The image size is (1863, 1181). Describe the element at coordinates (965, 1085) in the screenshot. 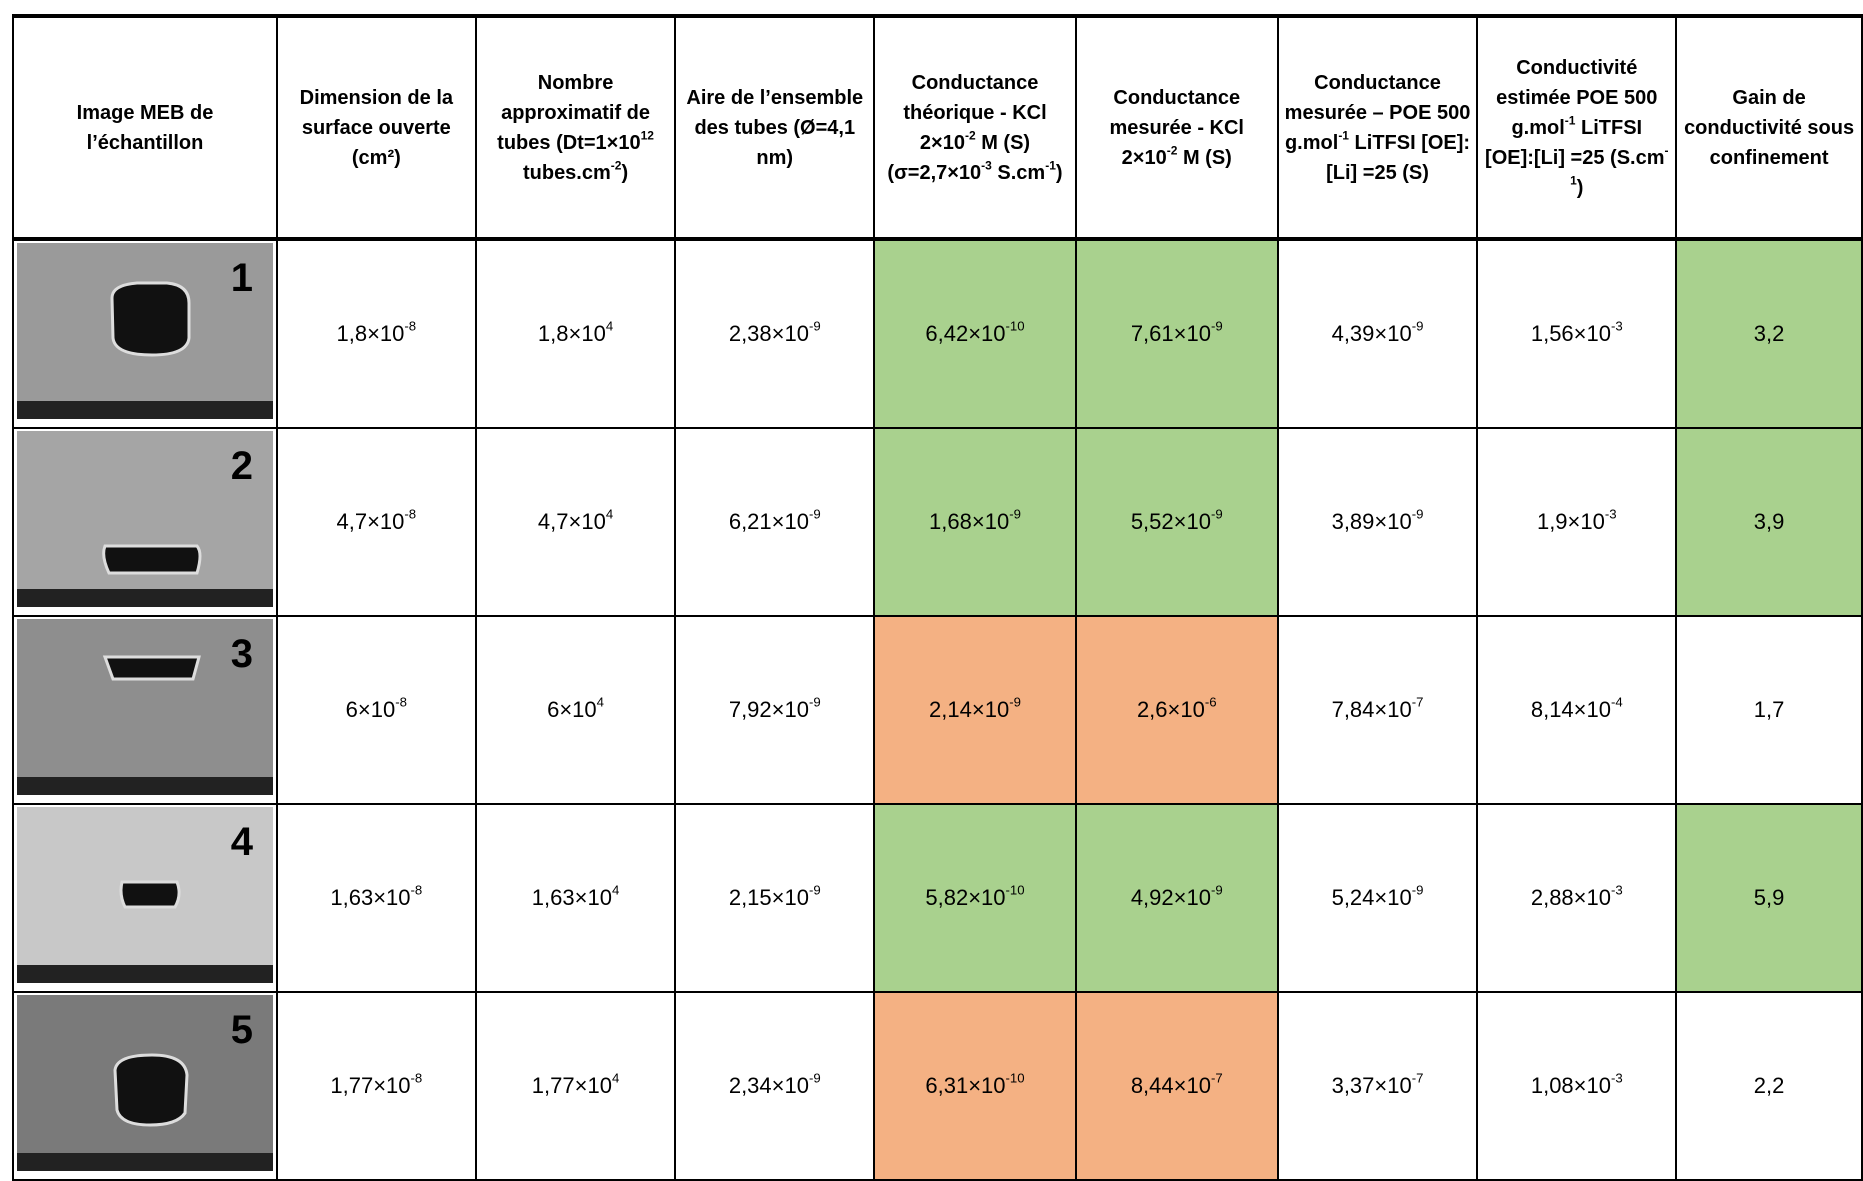

I see `text-run: 6,31×10` at that location.